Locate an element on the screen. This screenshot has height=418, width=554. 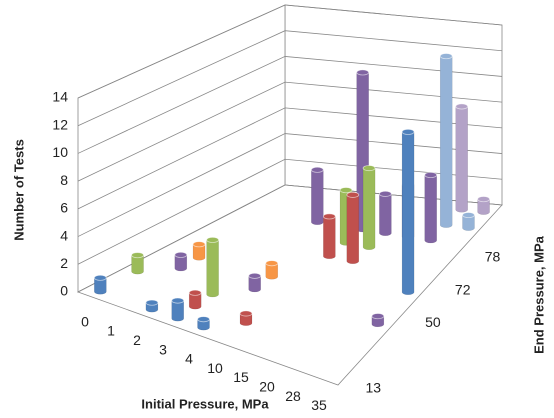
z-tick-label: 50 is located at coordinates (433, 322).